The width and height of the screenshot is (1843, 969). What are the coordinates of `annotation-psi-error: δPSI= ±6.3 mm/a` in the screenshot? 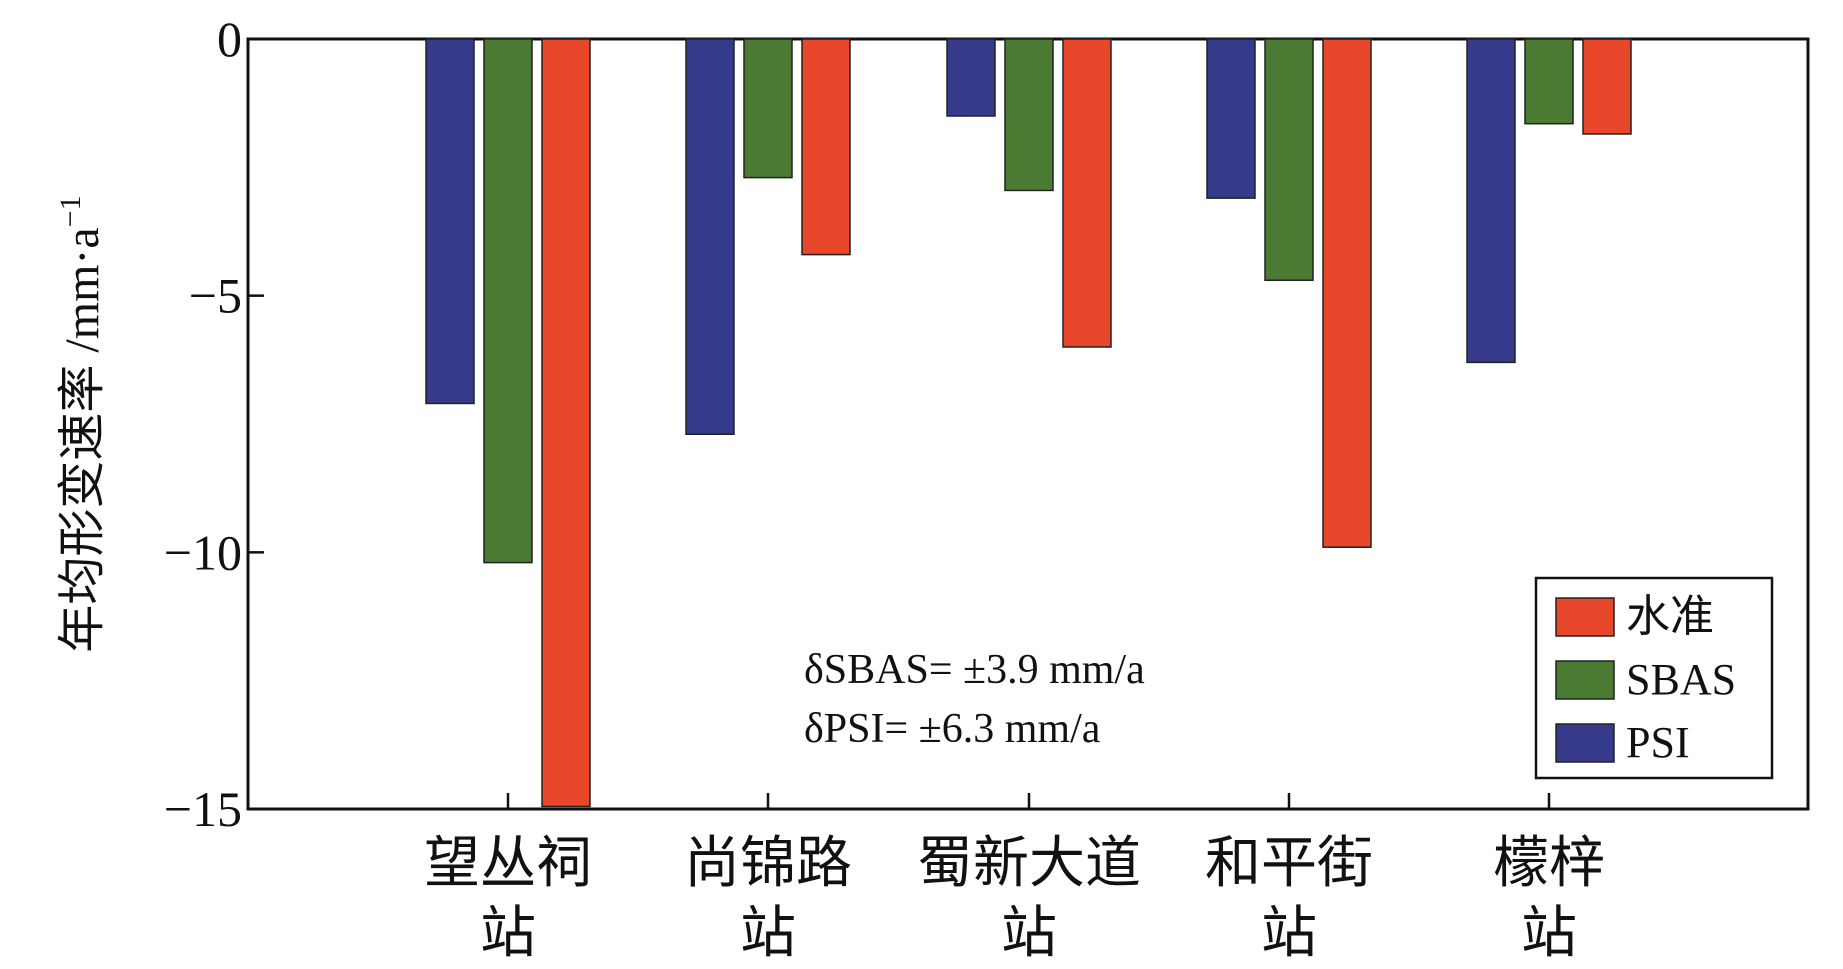 It's located at (952, 729).